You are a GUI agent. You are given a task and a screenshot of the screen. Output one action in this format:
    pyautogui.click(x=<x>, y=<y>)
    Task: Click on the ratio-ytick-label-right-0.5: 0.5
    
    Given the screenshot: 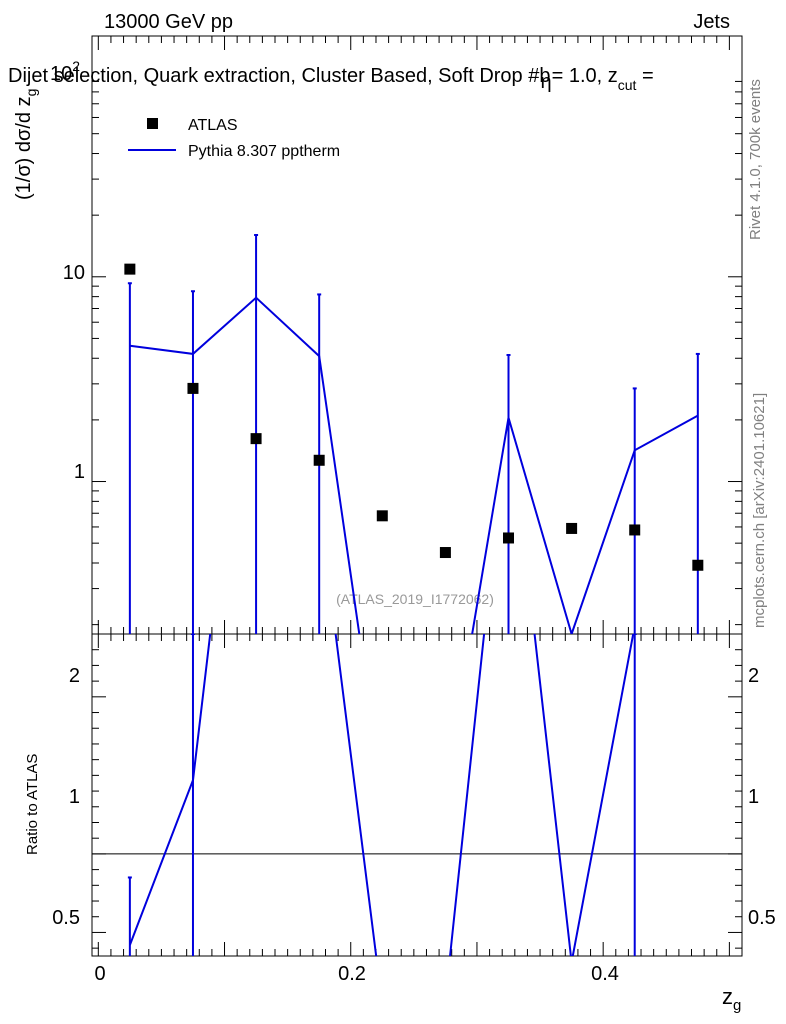 What is the action you would take?
    pyautogui.click(x=762, y=918)
    